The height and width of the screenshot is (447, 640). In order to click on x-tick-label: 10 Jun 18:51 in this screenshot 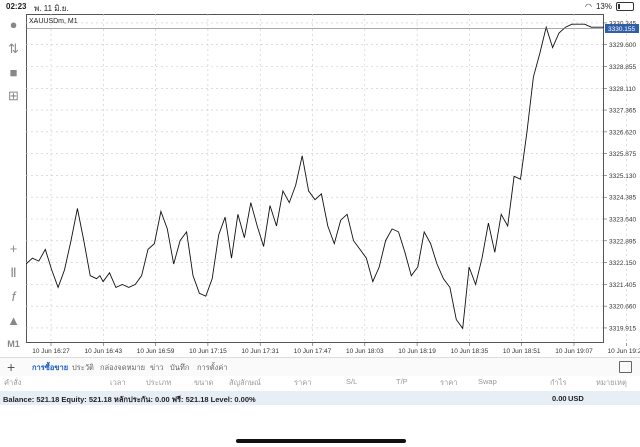, I will do `click(522, 351)`.